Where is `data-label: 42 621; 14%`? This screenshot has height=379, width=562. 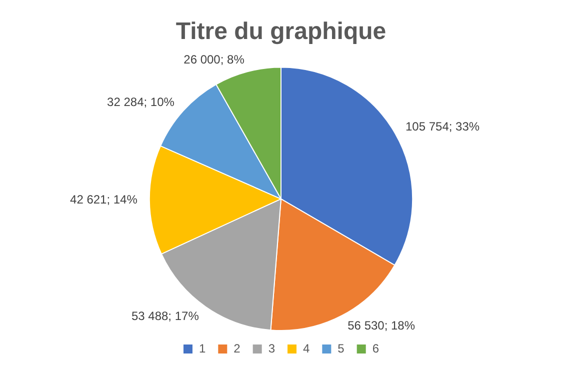
data-label: 42 621; 14% is located at coordinates (104, 199).